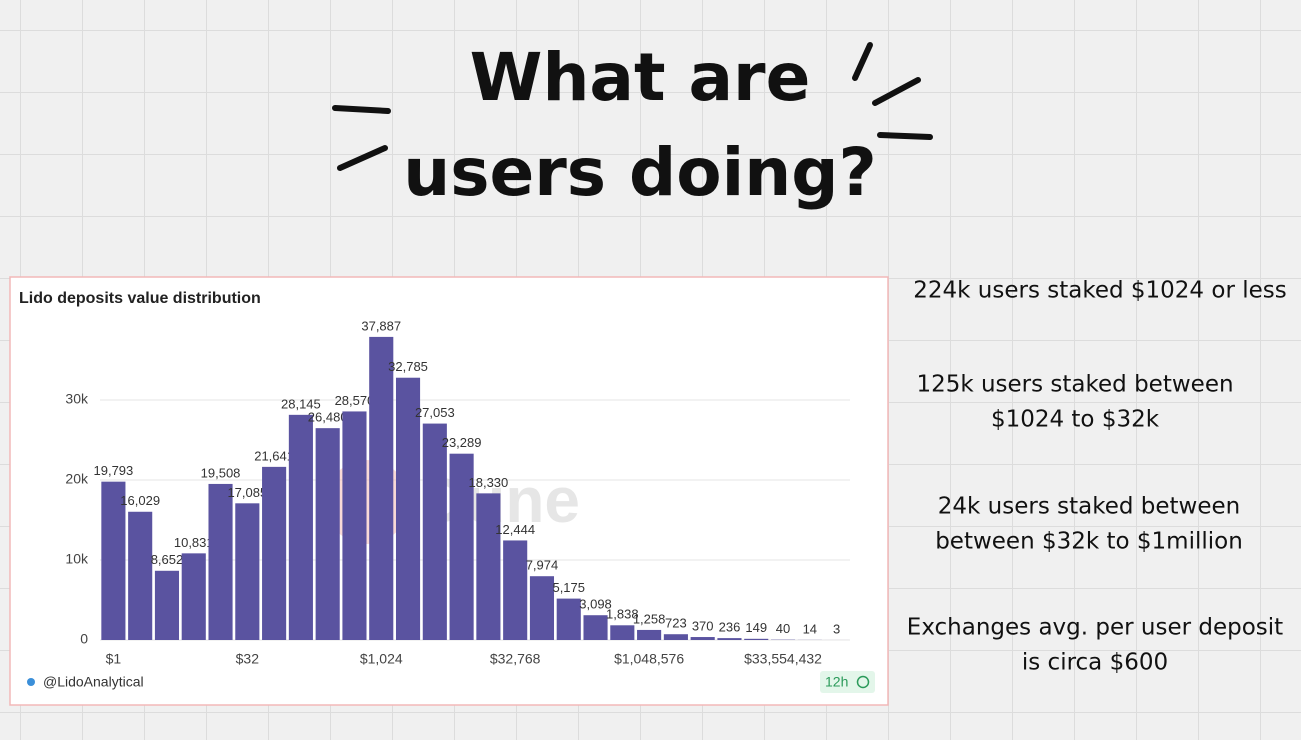  What do you see at coordinates (649, 659) in the screenshot?
I see `x-tick-label: $1,048,576` at bounding box center [649, 659].